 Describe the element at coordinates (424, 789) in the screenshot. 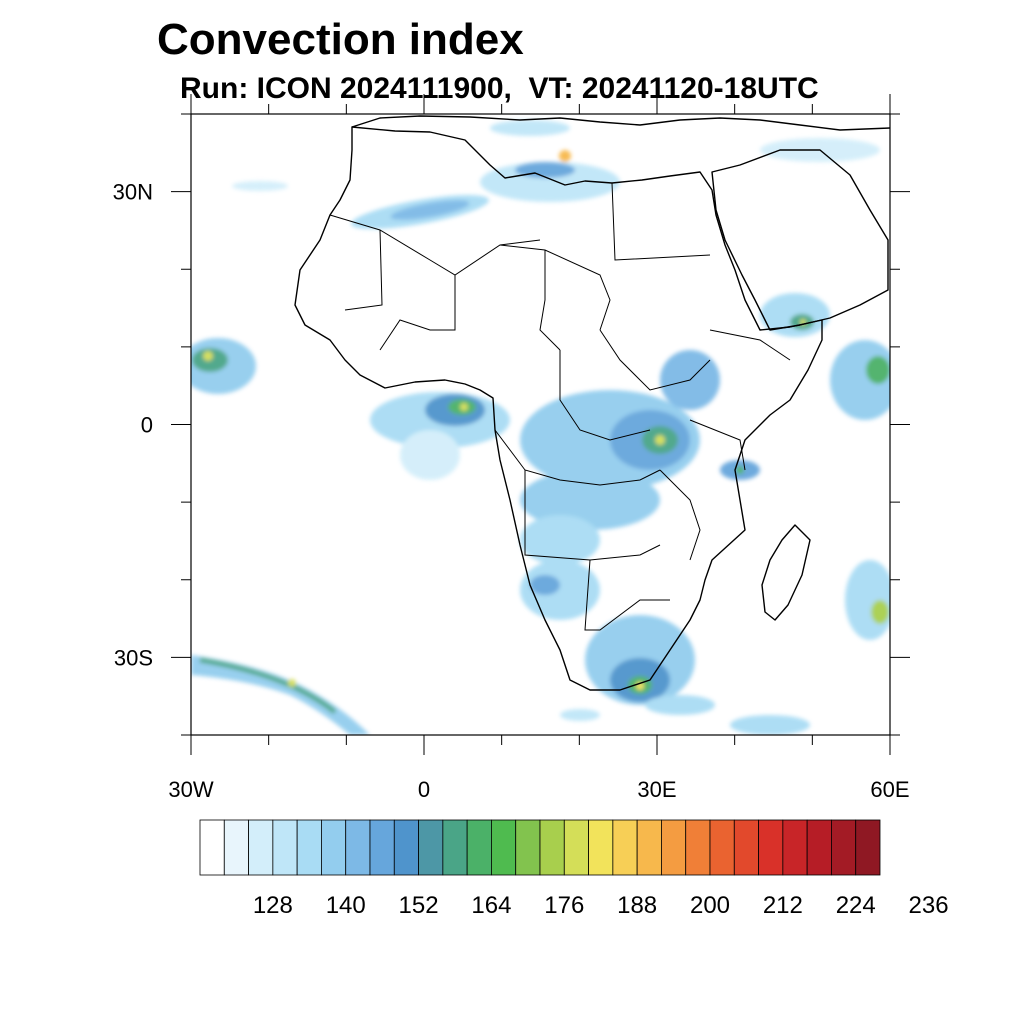

I see `lon-label: 0` at that location.